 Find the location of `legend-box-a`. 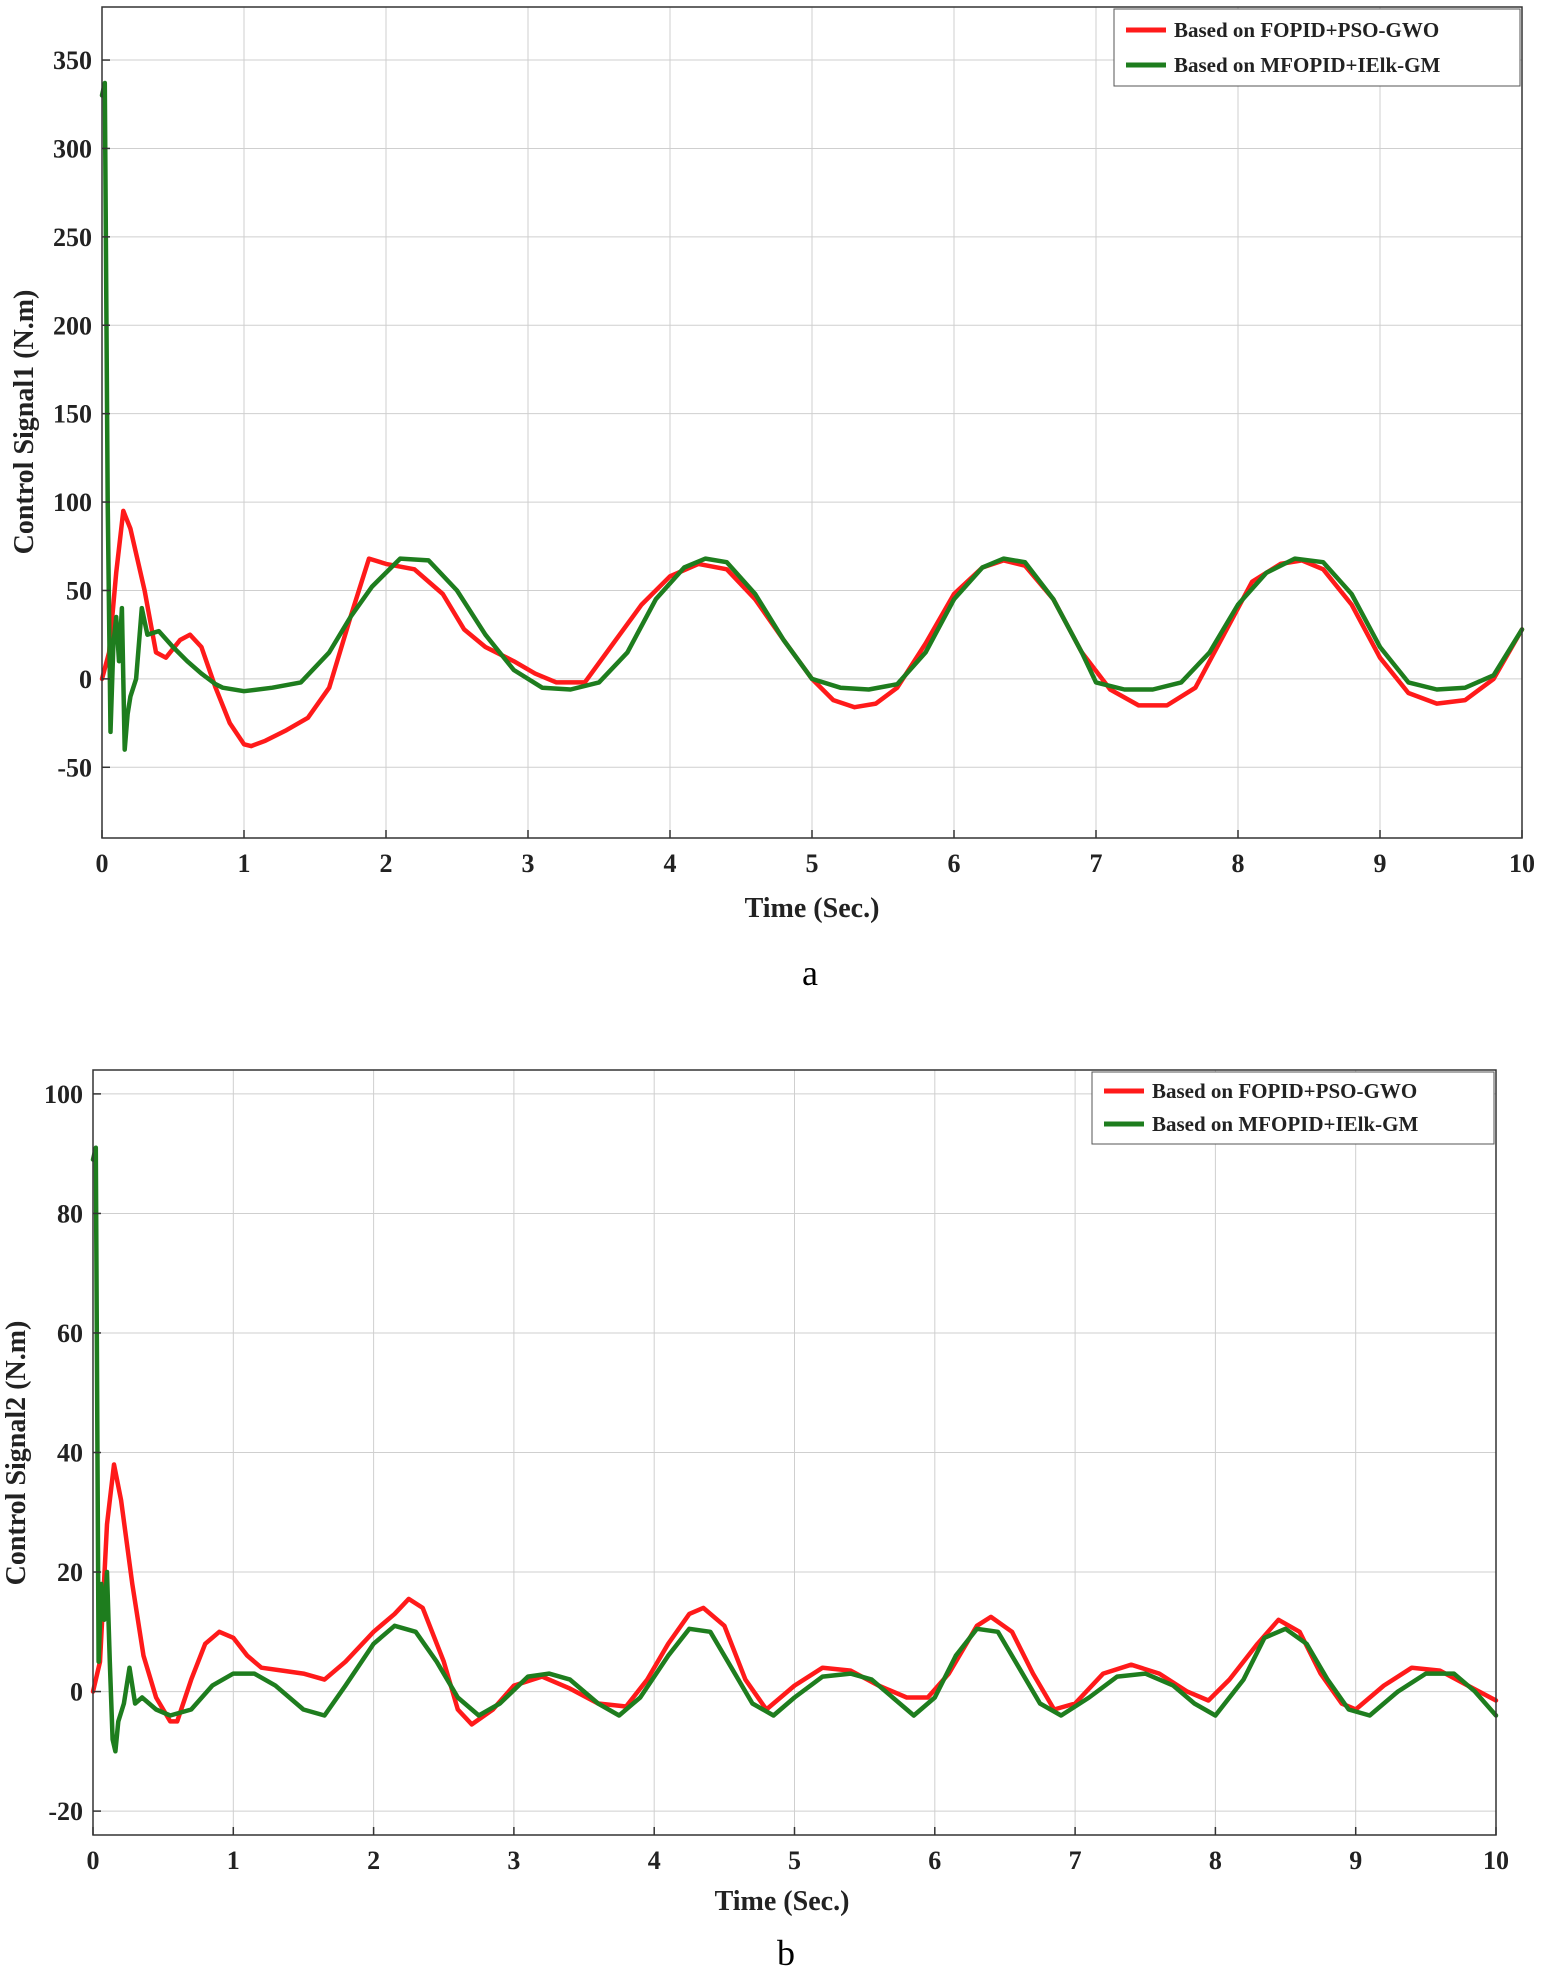

legend-box-a is located at coordinates (1317, 47).